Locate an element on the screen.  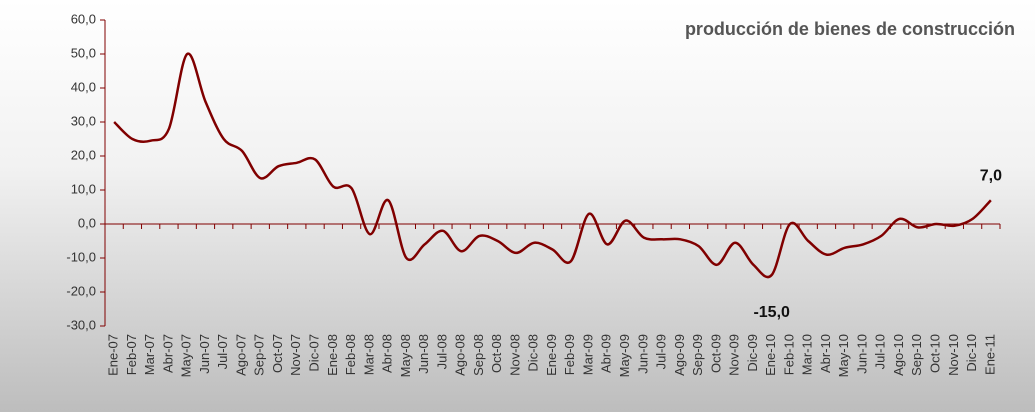
x-tick-label: Jun-08 is located at coordinates (423, 354).